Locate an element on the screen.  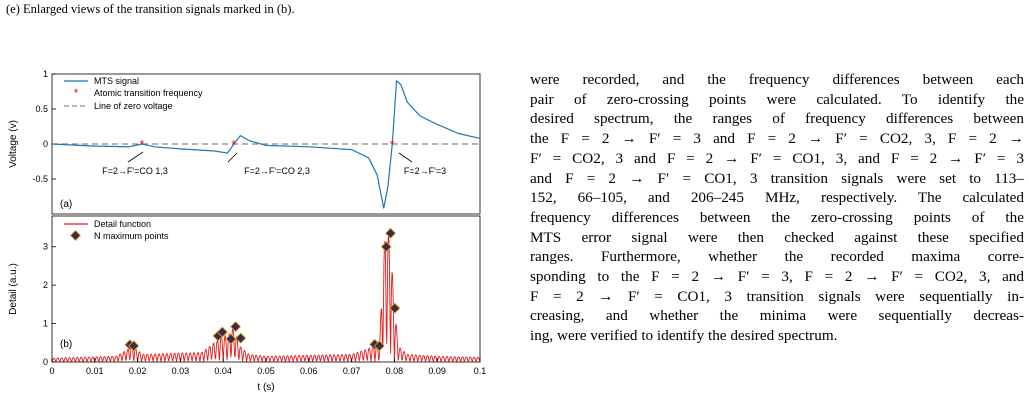
panel-a-ytick-label: 0.5 is located at coordinates (41, 109).